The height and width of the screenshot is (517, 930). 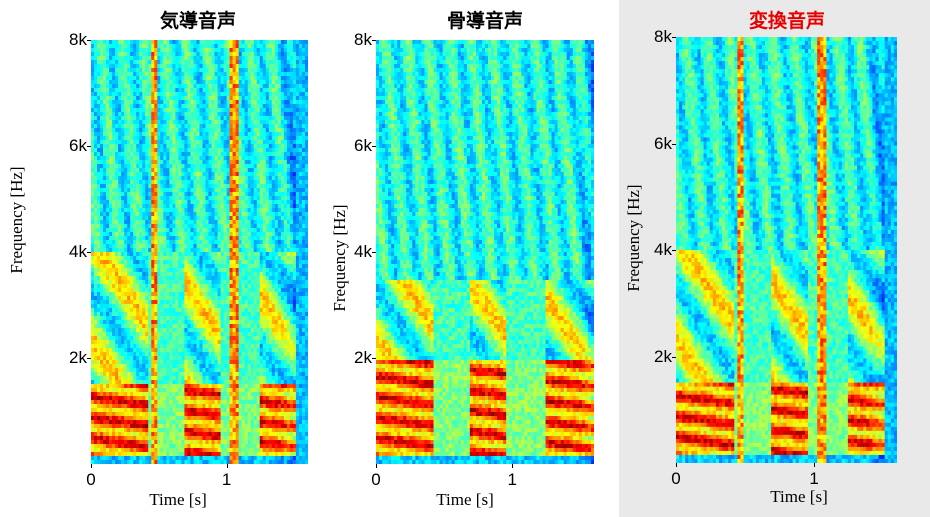 What do you see at coordinates (787, 19) in the screenshot?
I see `chart-title: 変換音声` at bounding box center [787, 19].